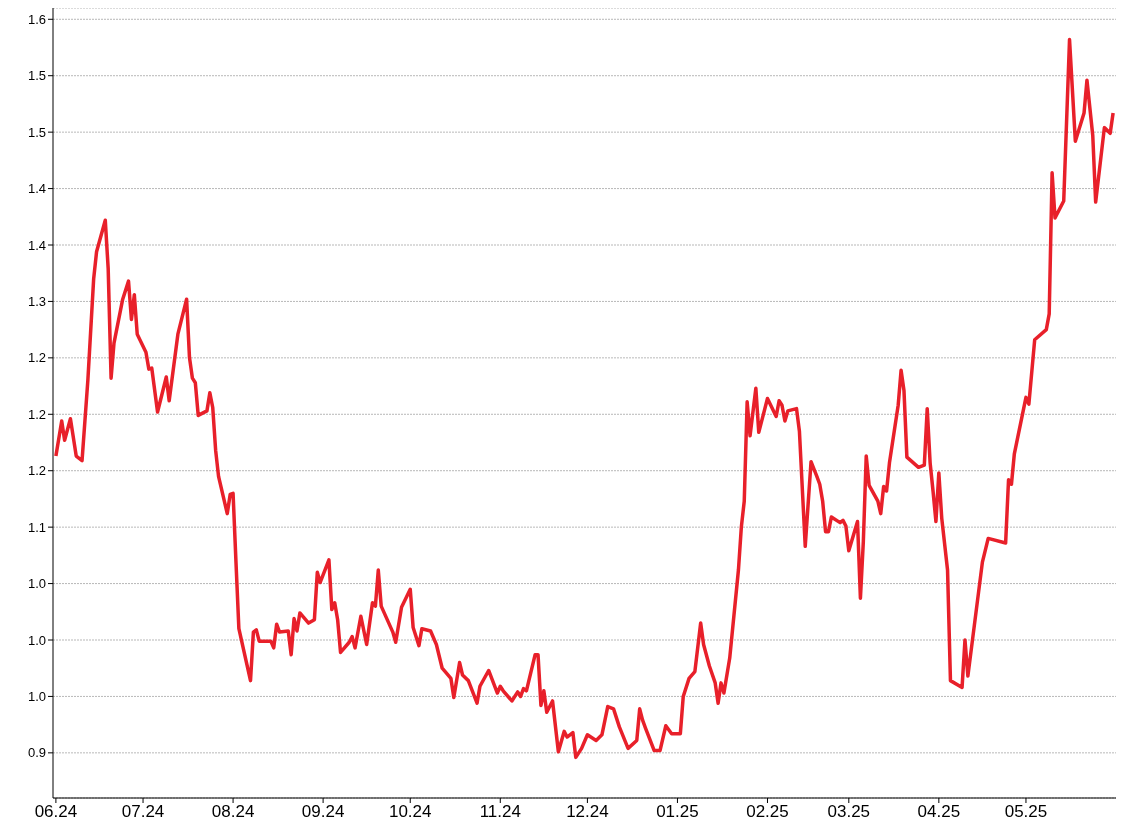  I want to click on x-tick-label: 09.24, so click(323, 812).